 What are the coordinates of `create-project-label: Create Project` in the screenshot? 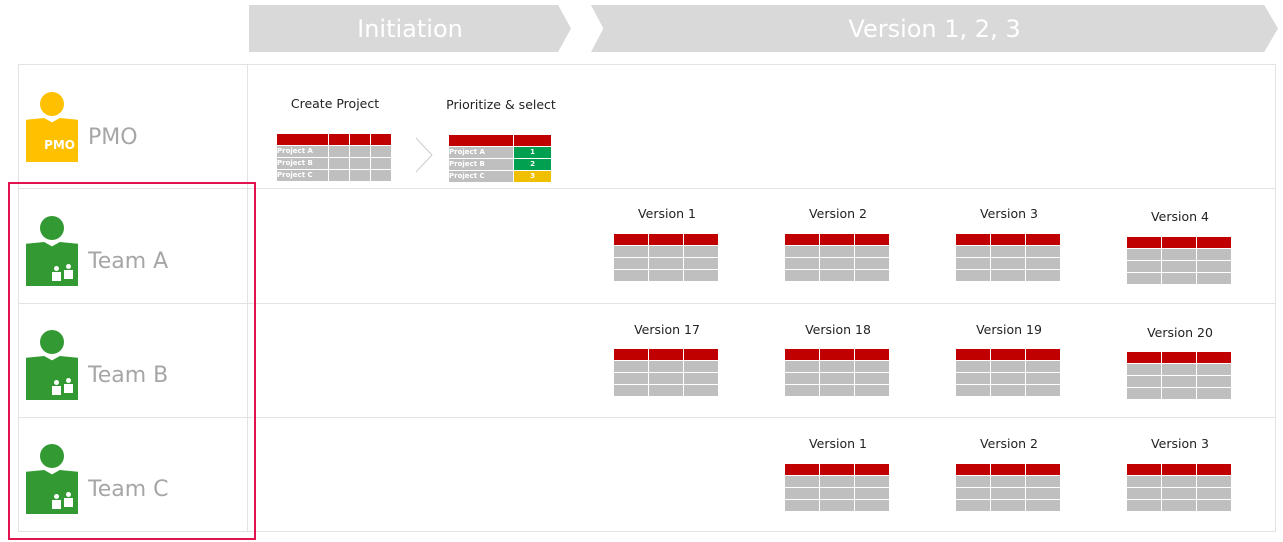 It's located at (335, 103).